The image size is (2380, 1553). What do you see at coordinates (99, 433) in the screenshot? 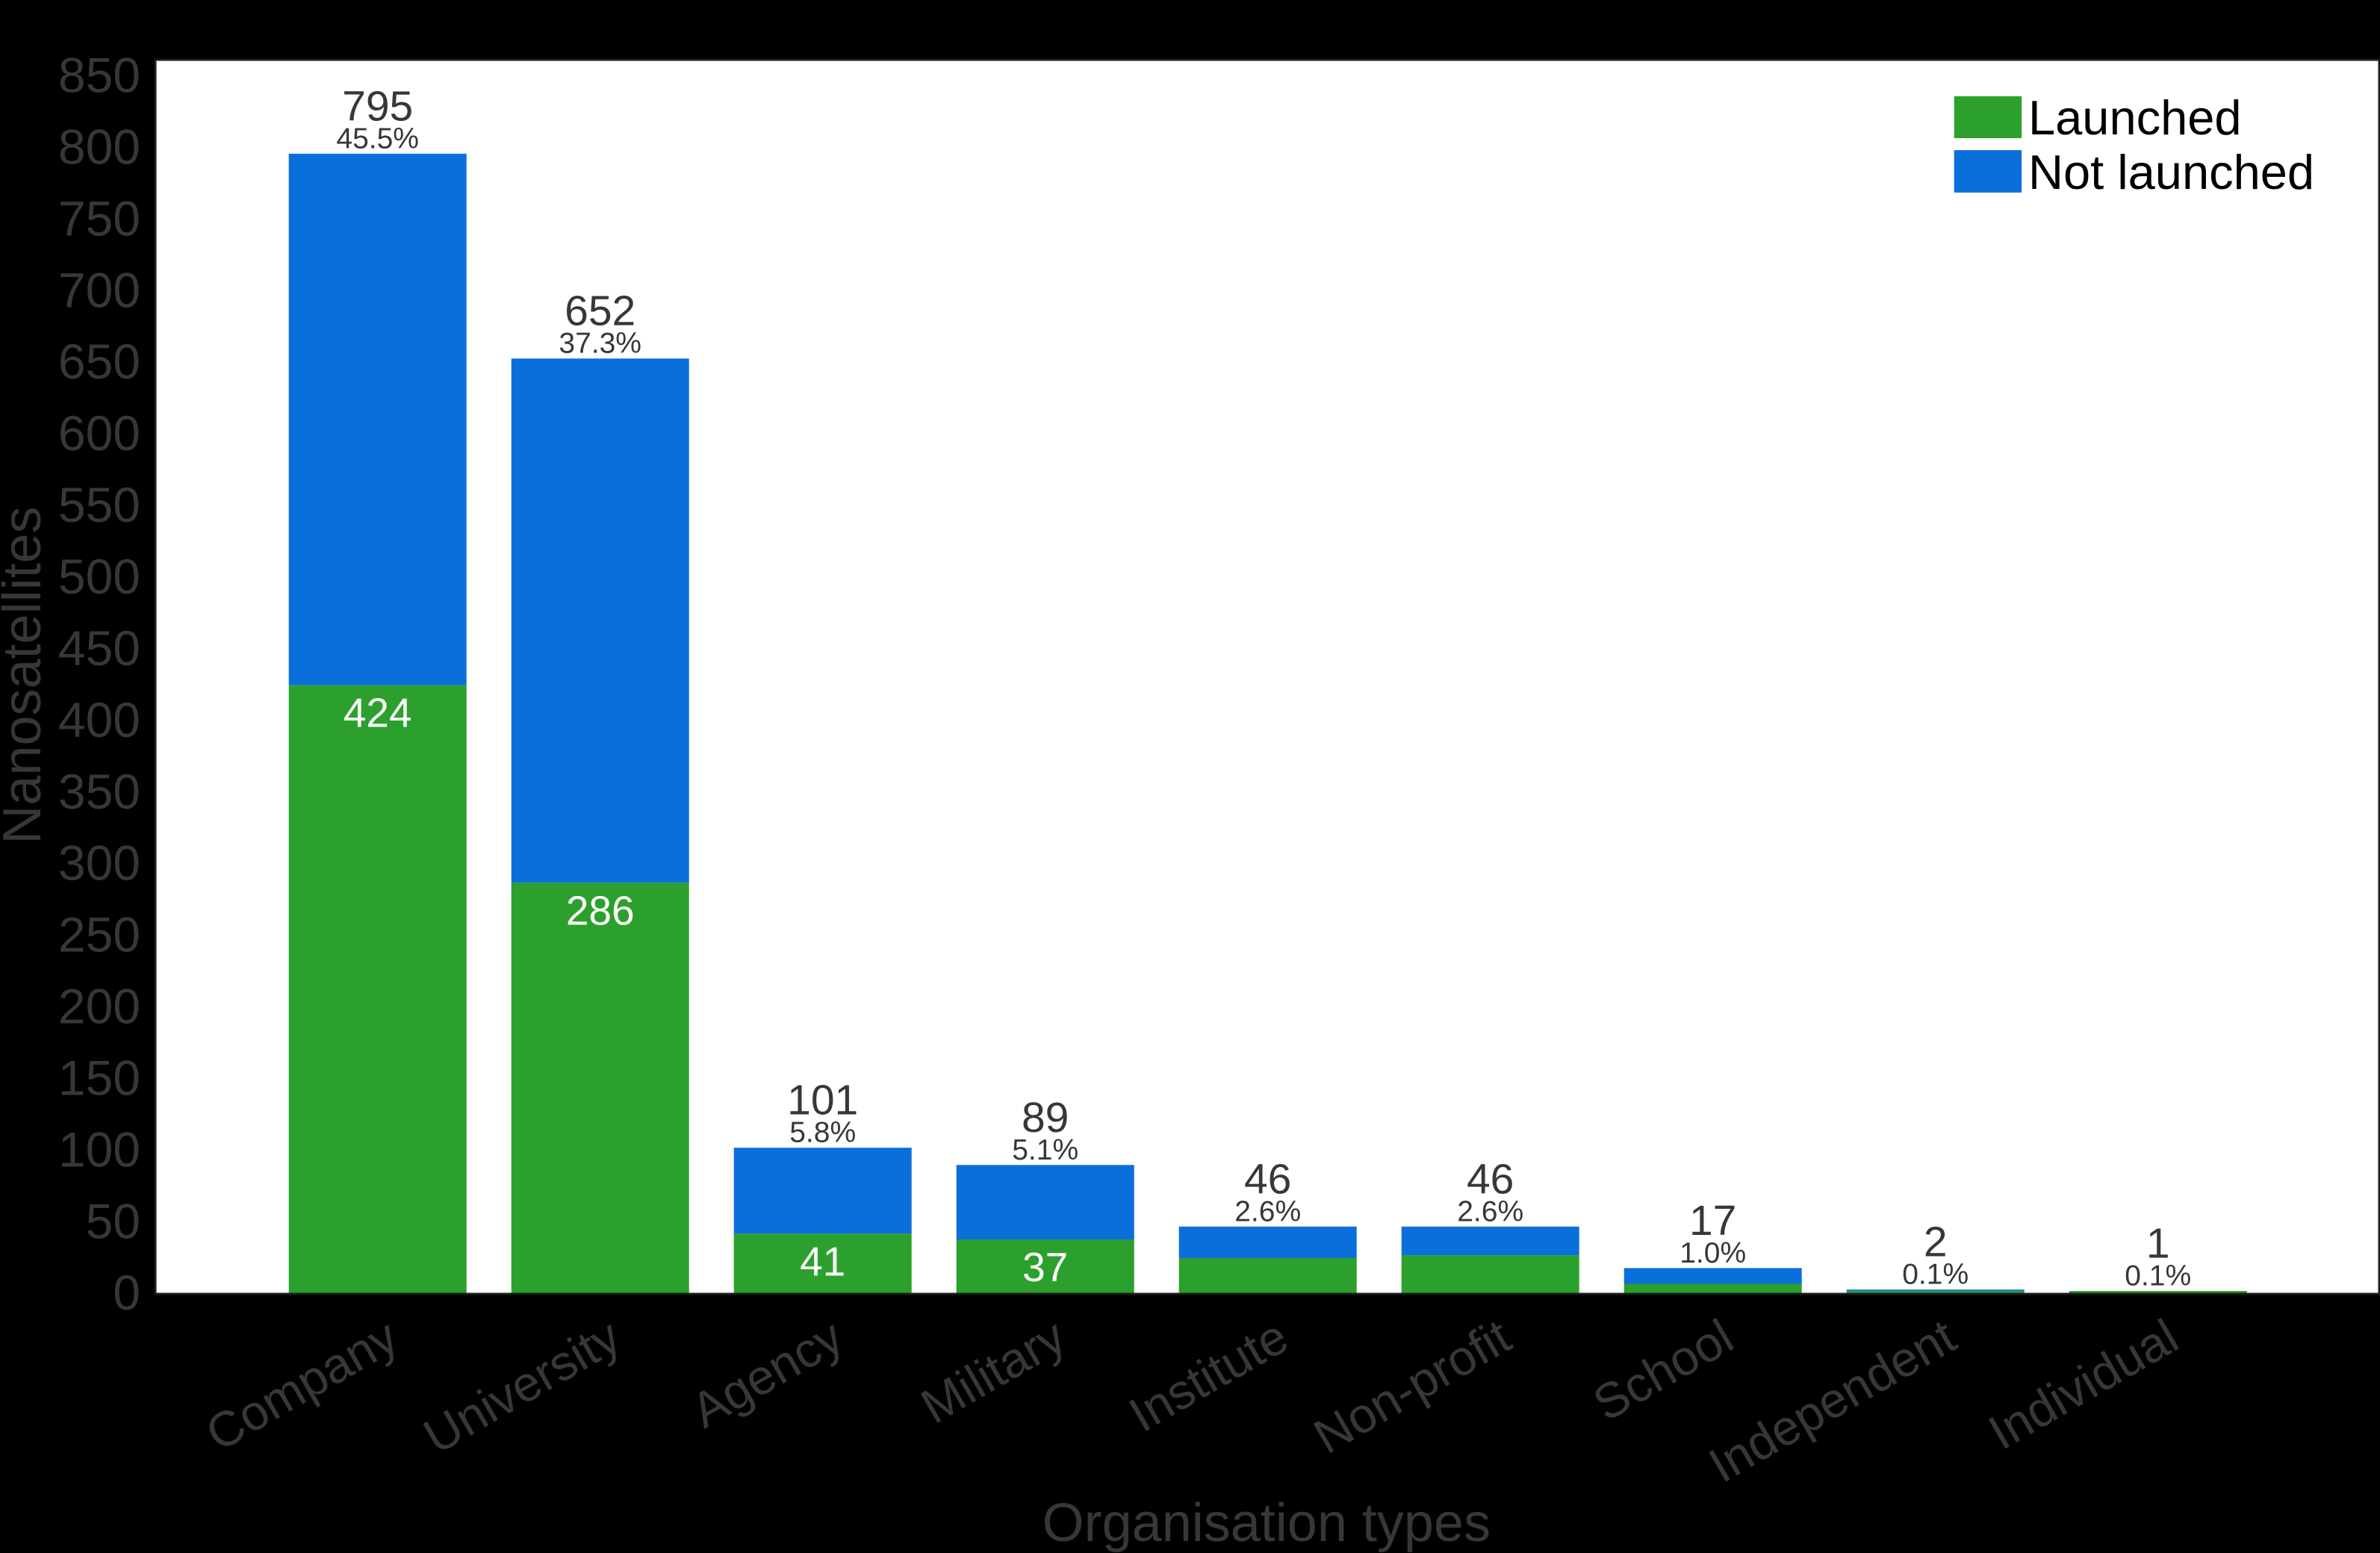
I see `svg-text: 600` at bounding box center [99, 433].